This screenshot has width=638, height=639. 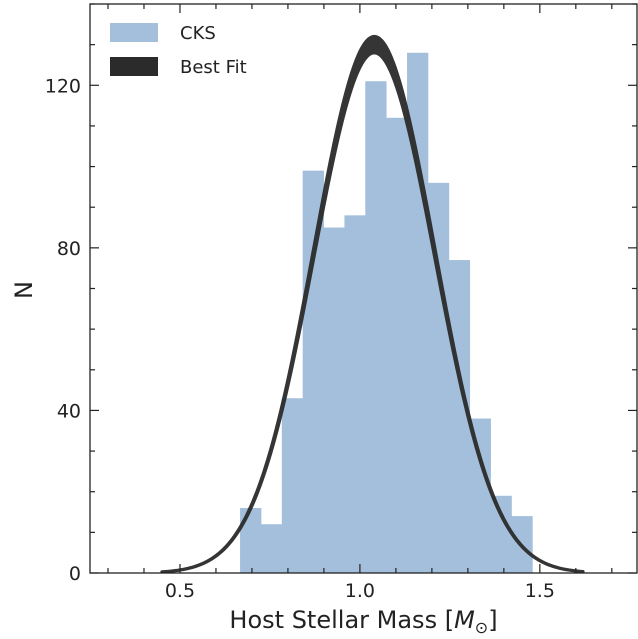 What do you see at coordinates (180, 591) in the screenshot?
I see `x-tick-label: 0.5` at bounding box center [180, 591].